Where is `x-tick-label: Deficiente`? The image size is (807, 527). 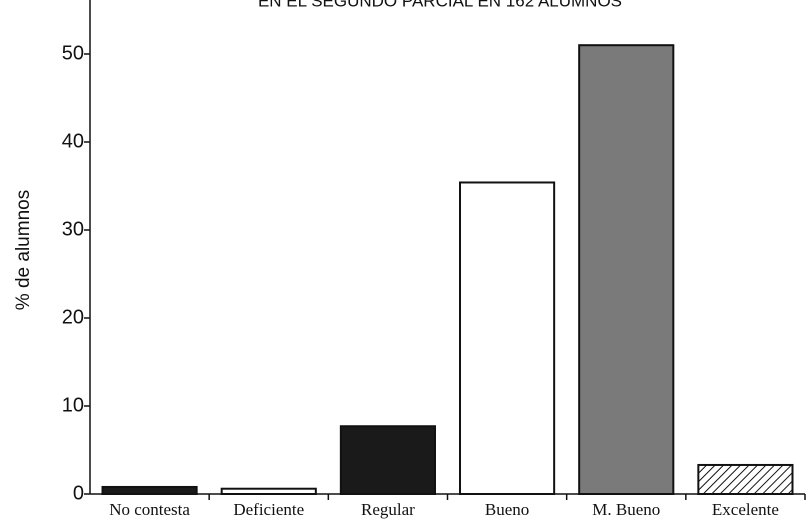 x-tick-label: Deficiente is located at coordinates (268, 509).